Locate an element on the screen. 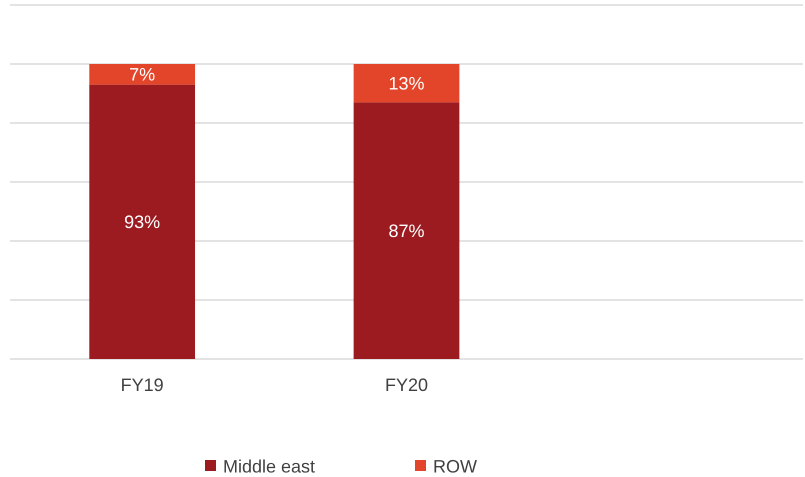  legend-label: ROW is located at coordinates (455, 466).